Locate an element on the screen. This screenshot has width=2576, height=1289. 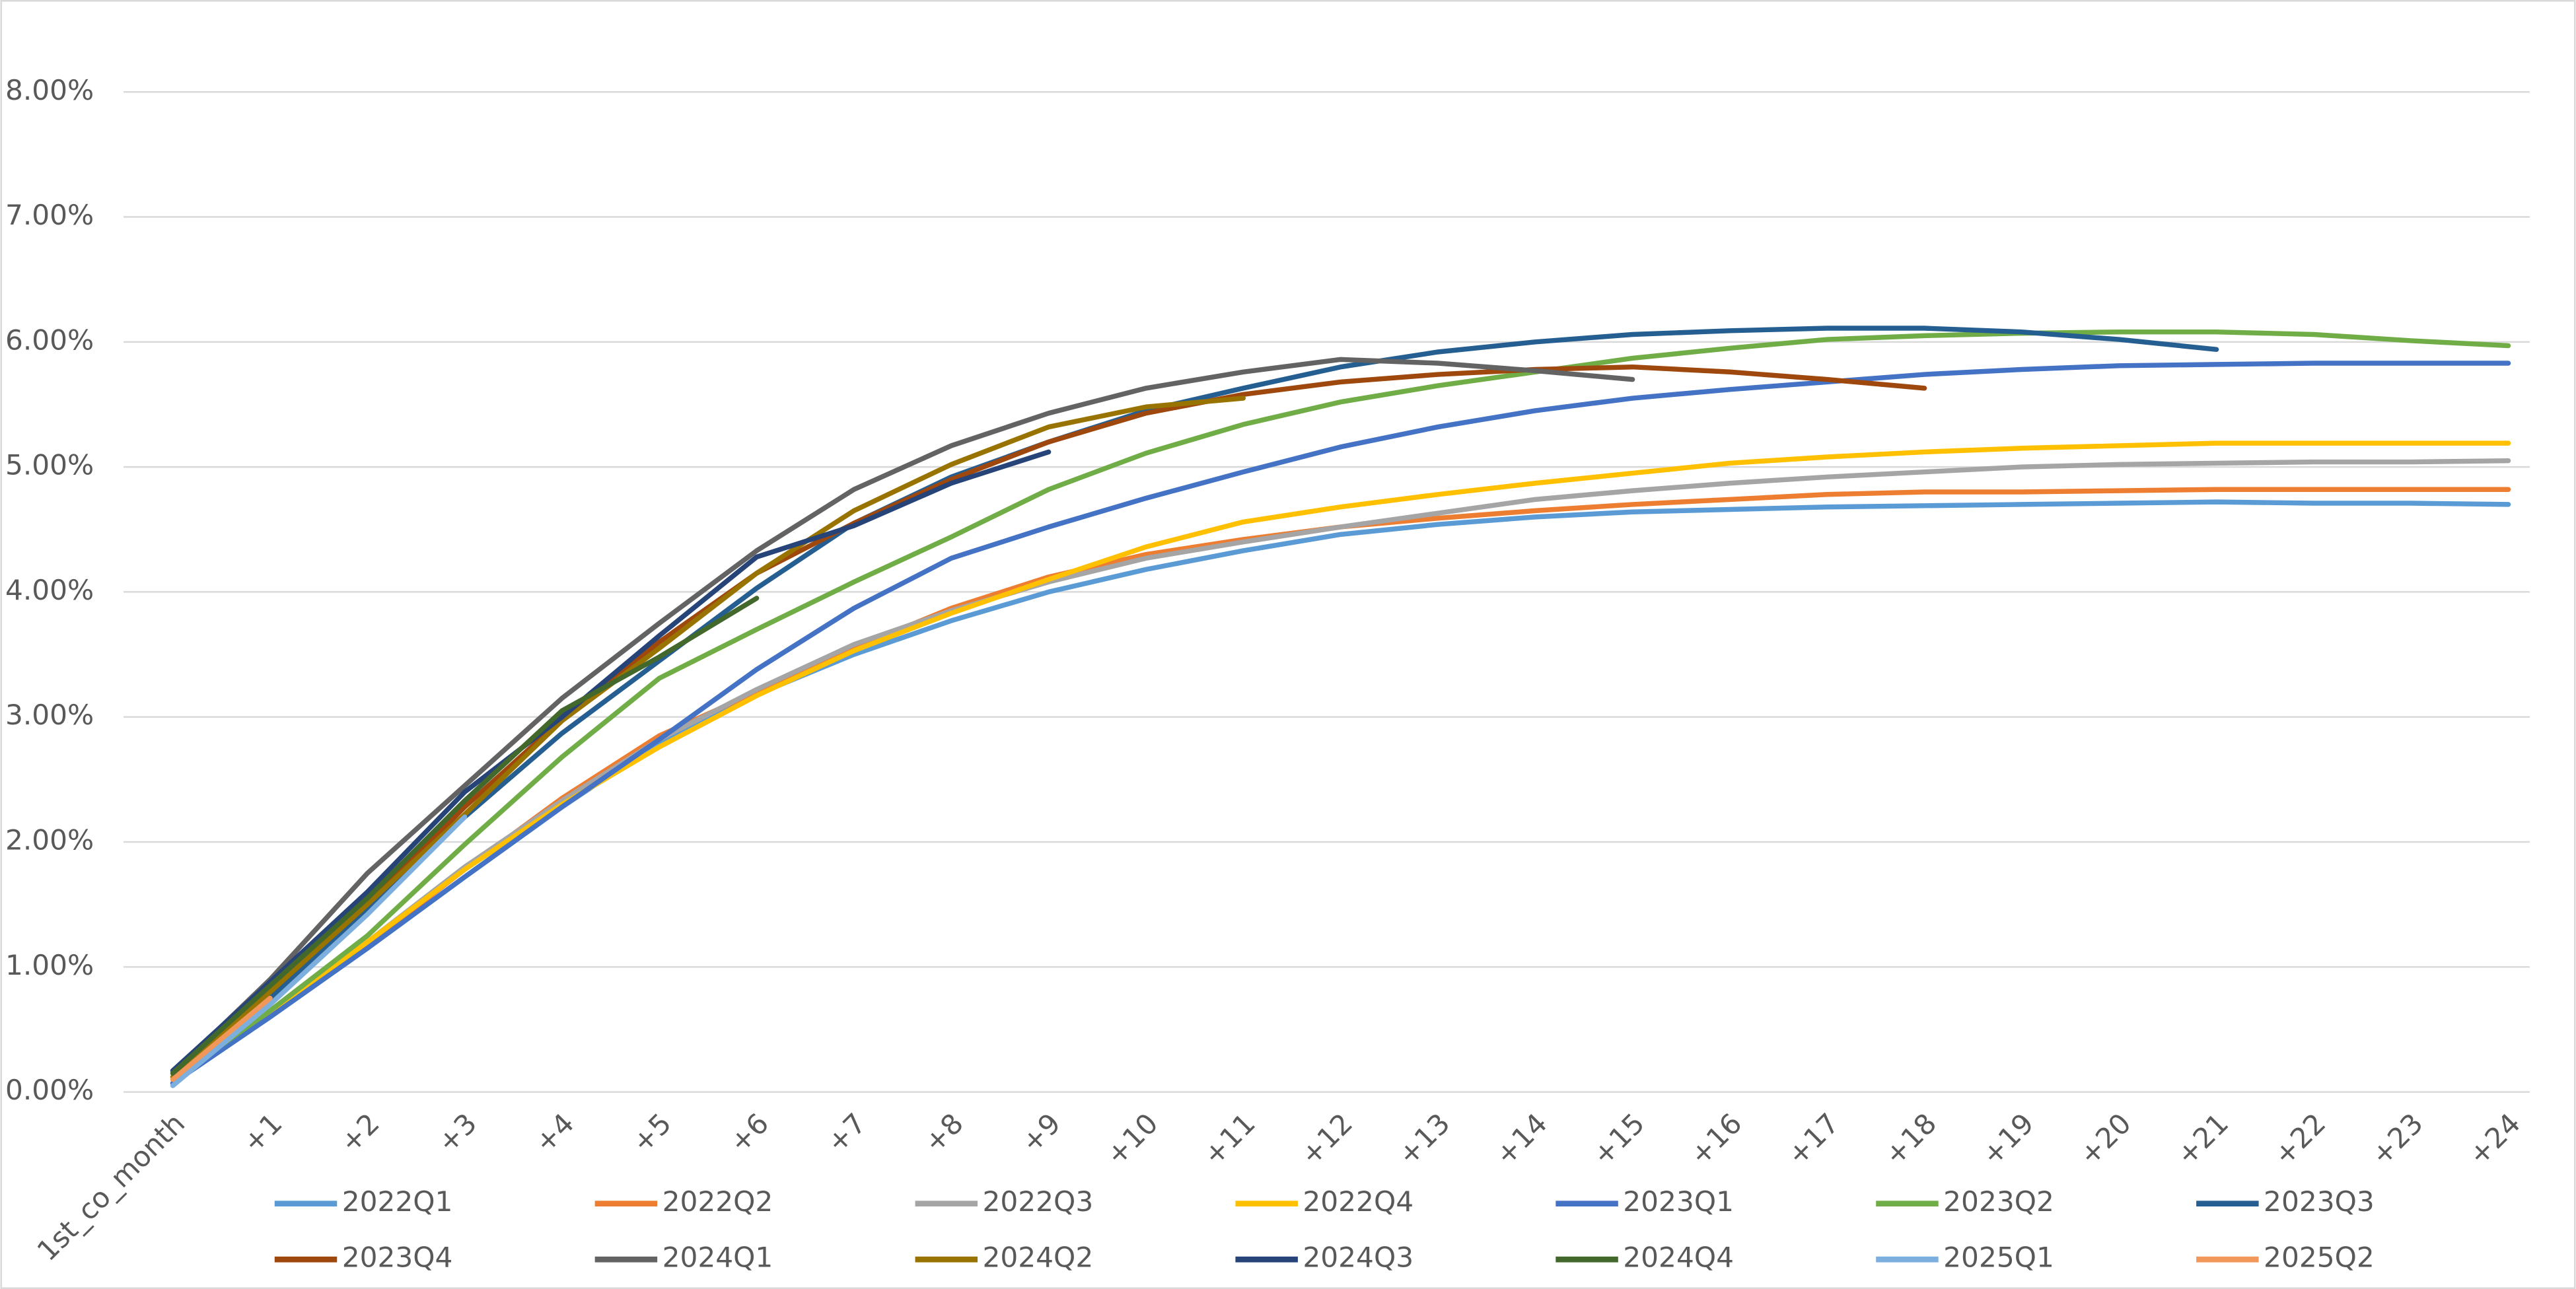
y-tick-label: 2.00% is located at coordinates (50, 840).